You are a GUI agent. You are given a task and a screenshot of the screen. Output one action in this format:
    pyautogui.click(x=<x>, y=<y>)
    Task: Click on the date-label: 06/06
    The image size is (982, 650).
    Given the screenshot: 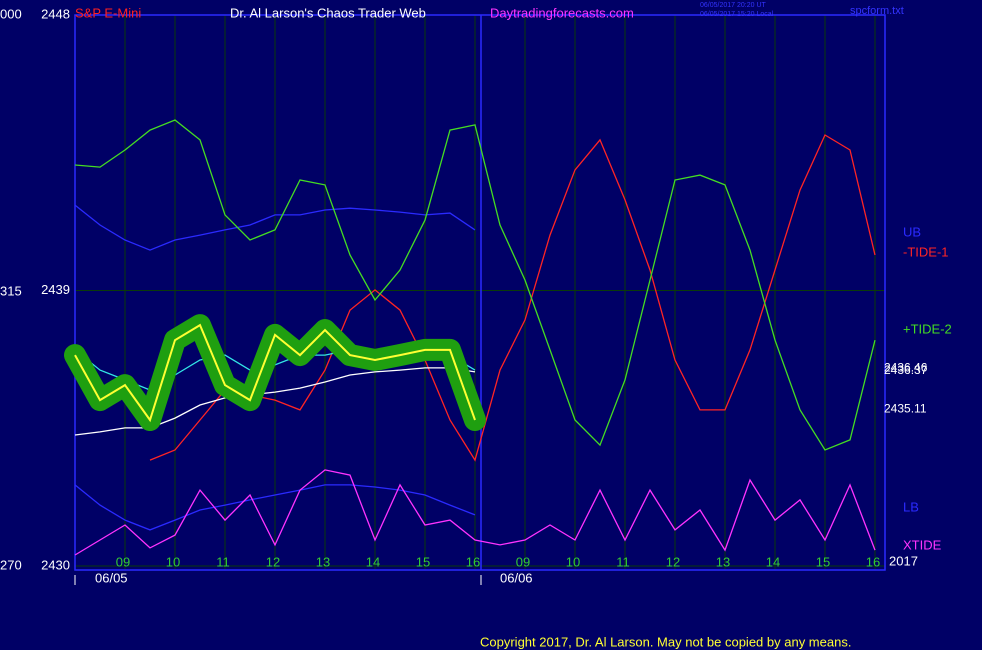 What is the action you would take?
    pyautogui.click(x=516, y=577)
    